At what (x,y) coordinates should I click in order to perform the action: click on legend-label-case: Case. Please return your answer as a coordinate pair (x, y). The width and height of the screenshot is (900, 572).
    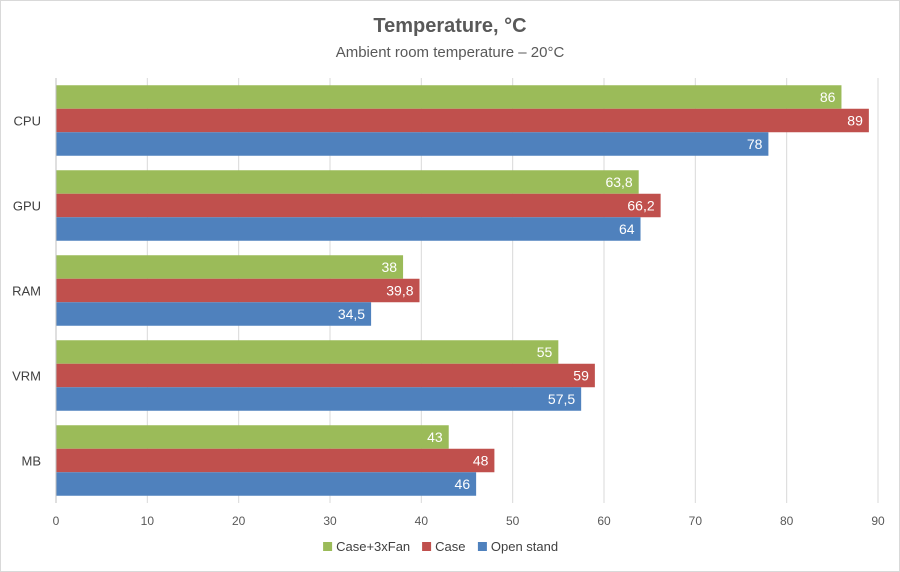
    Looking at the image, I should click on (450, 546).